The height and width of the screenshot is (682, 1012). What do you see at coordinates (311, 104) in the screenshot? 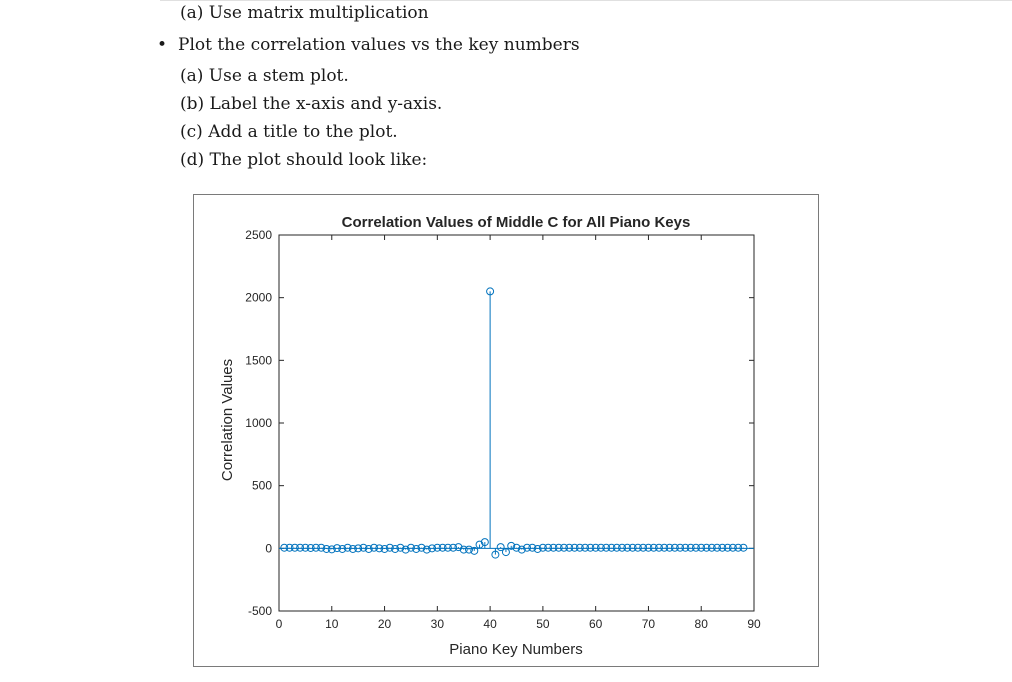
I see `list-item-label-axes: (b) Label the x-axis and y-axis.` at bounding box center [311, 104].